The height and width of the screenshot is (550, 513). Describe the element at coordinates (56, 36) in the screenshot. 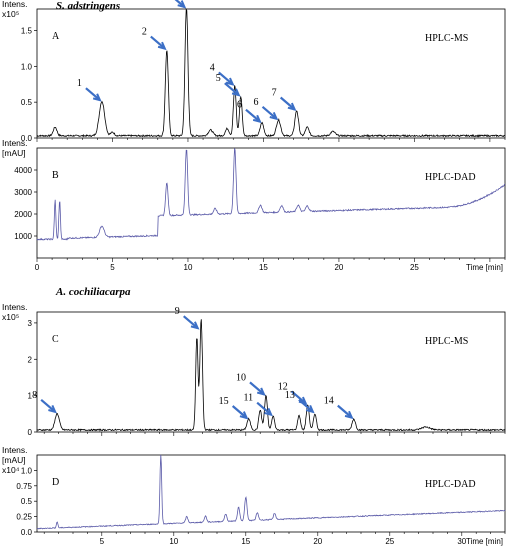

I see `panel-letter: A` at that location.